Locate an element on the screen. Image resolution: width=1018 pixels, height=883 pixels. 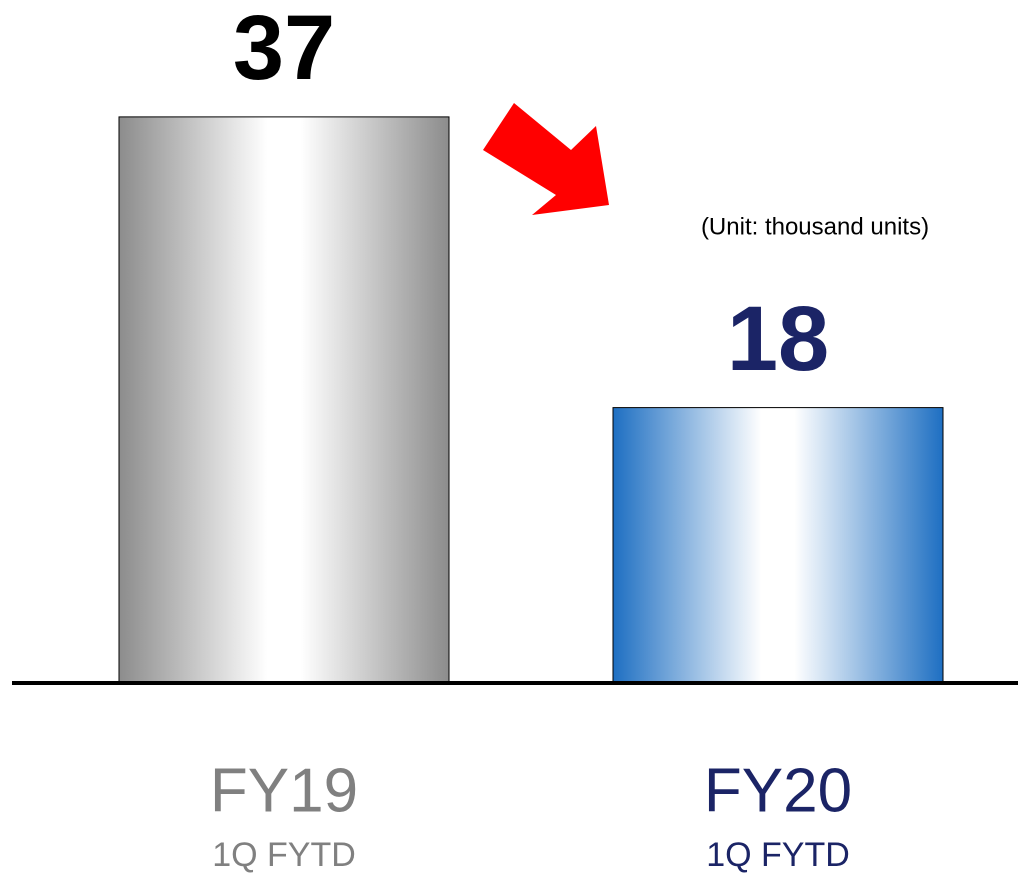
value-label: 18 is located at coordinates (778, 339).